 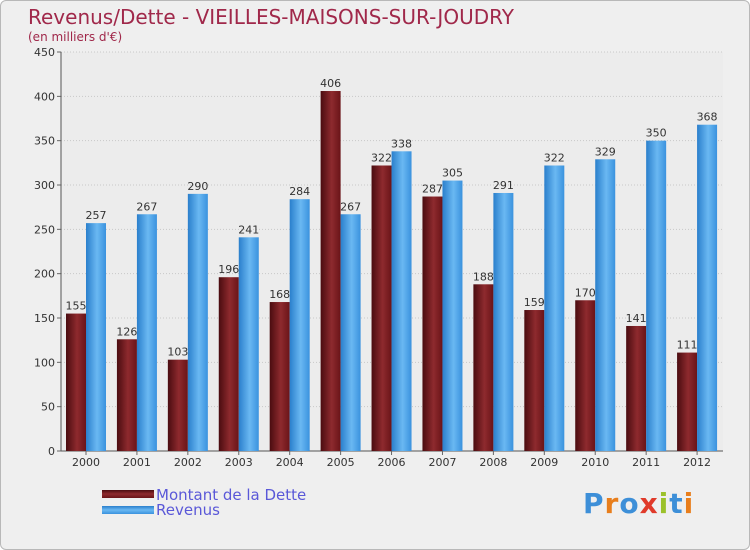 I want to click on bar-label-revenus: 368, so click(x=707, y=117).